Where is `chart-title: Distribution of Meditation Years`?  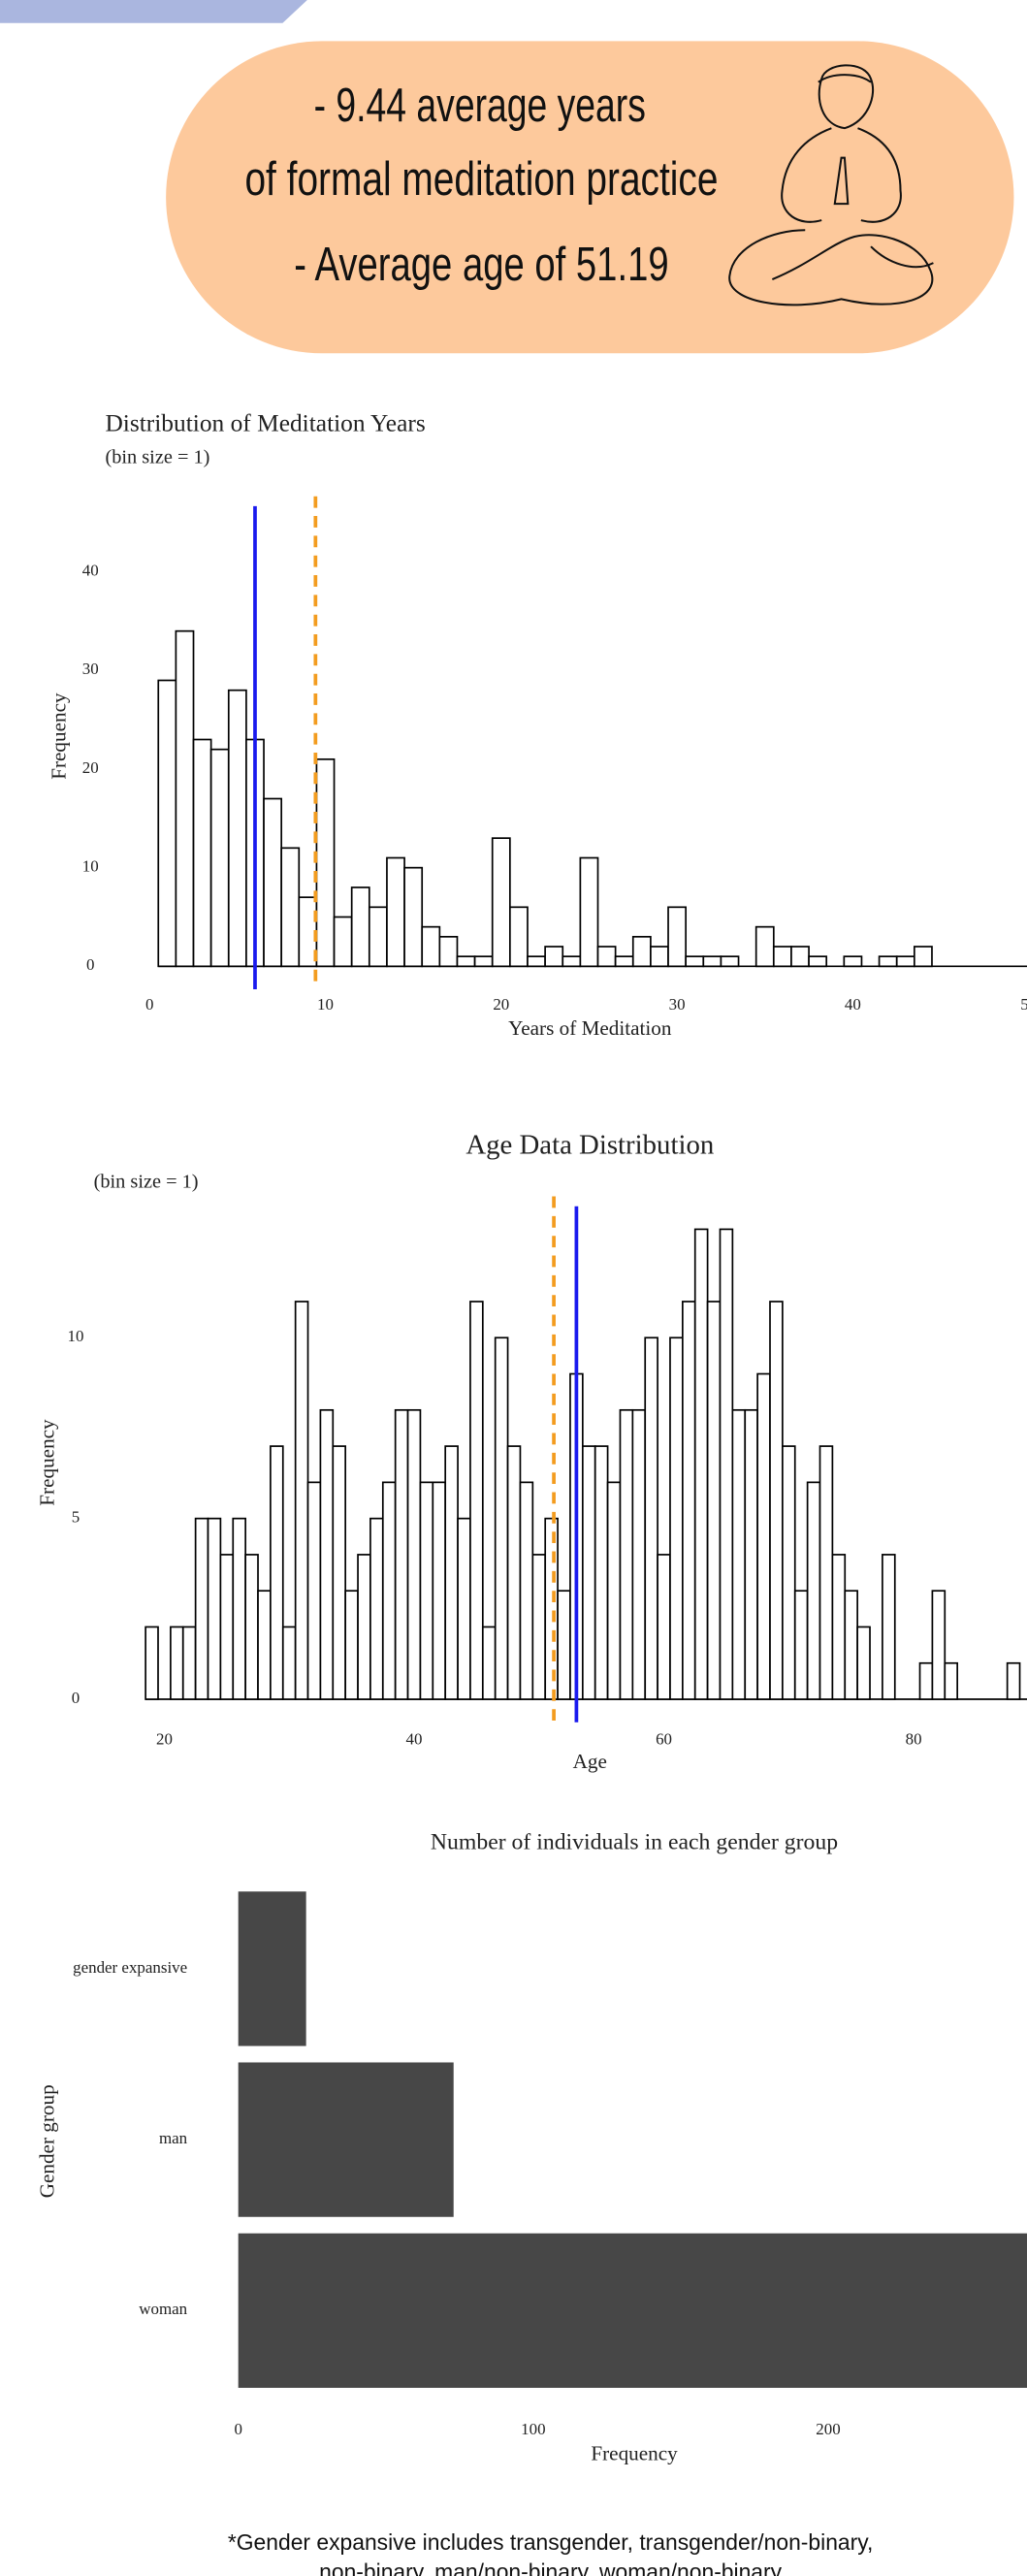 chart-title: Distribution of Meditation Years is located at coordinates (265, 423).